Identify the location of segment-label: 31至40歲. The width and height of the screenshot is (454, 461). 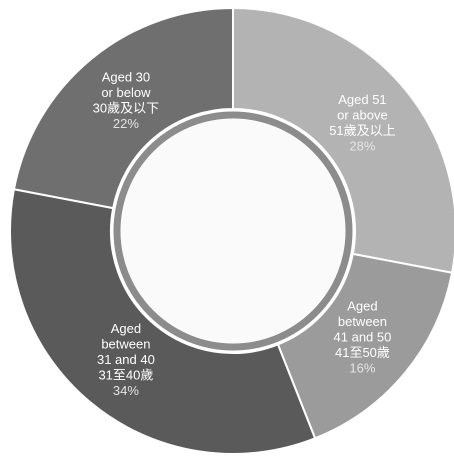
(125, 374).